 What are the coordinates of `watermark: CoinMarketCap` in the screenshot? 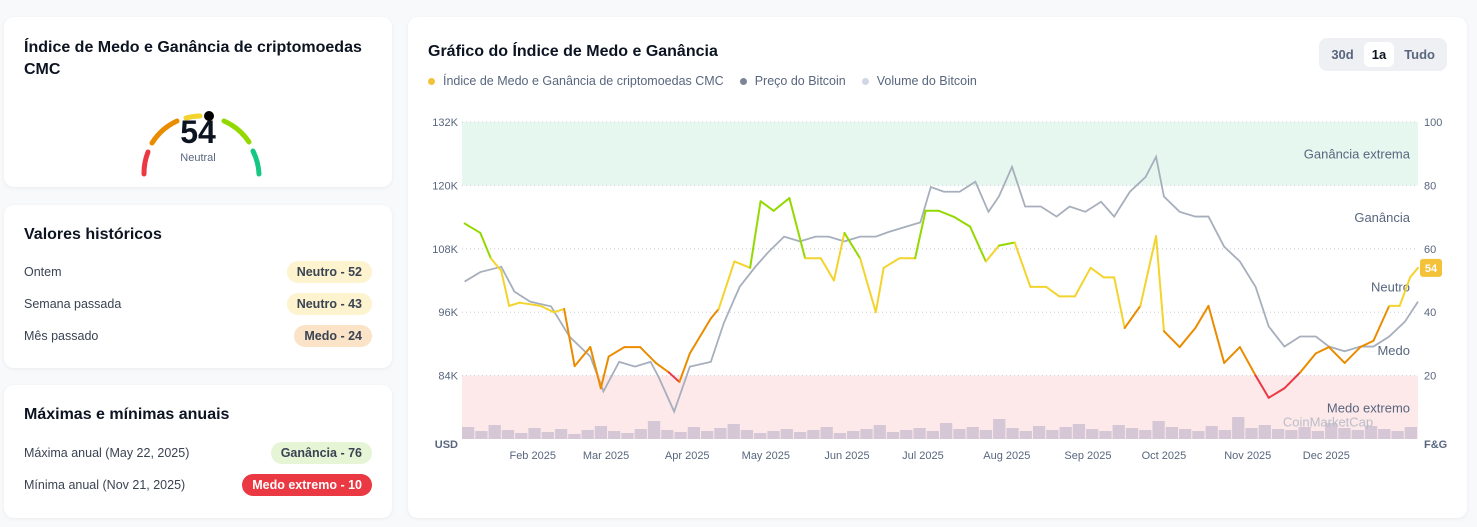 It's located at (1328, 421).